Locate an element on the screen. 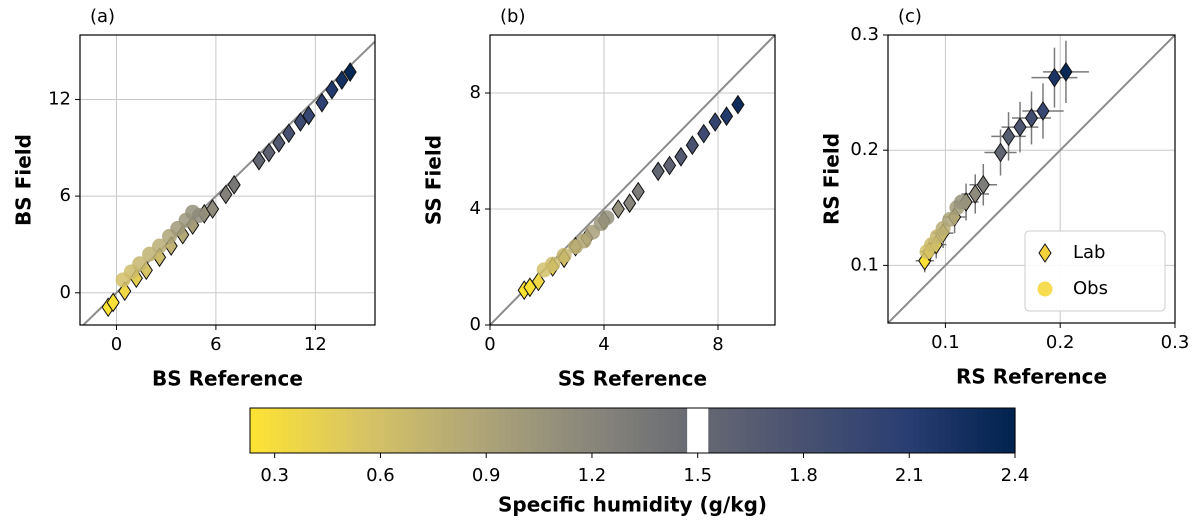  colorbar-tick-label: 0.6 is located at coordinates (380, 475).